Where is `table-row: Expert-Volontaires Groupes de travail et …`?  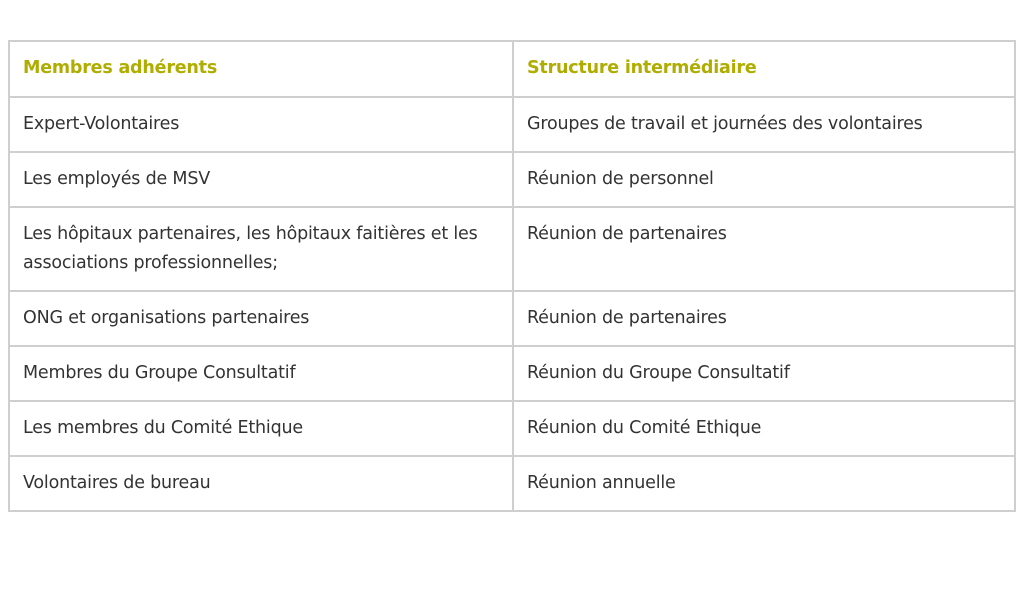 table-row: Expert-Volontaires Groupes de travail et … is located at coordinates (512, 124).